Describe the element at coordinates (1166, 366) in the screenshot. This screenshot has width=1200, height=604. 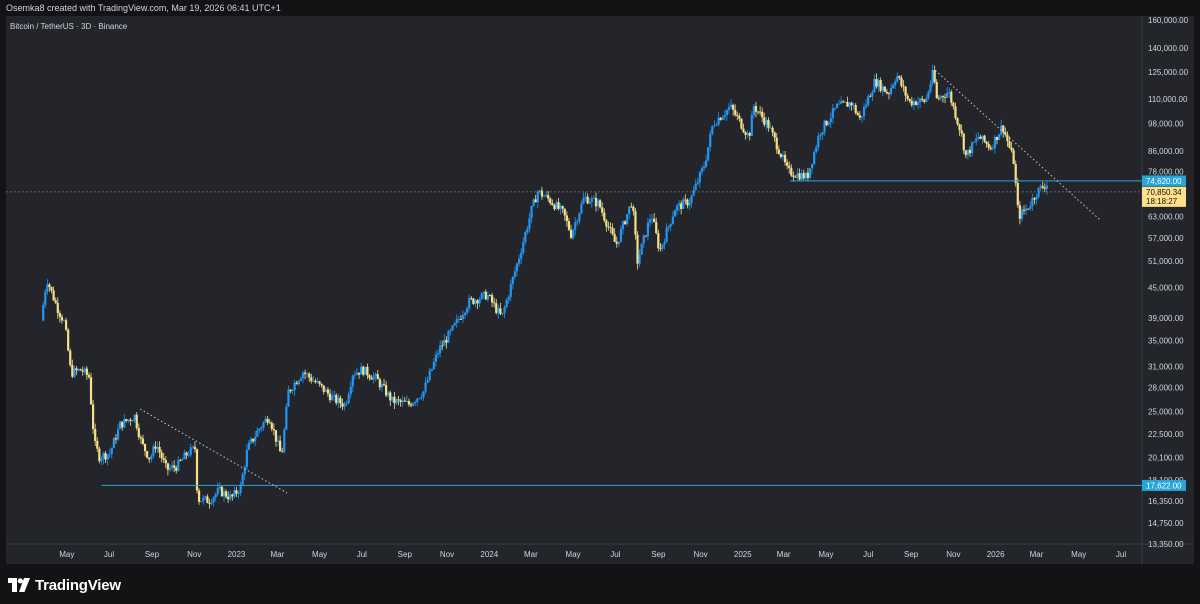
I see `price-tick-label: 31,000.00` at that location.